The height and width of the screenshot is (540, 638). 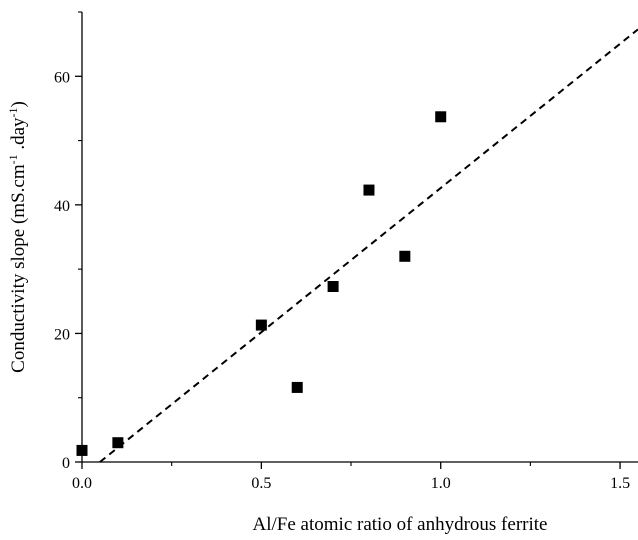 What do you see at coordinates (66, 463) in the screenshot?
I see `y-tick-label: 0` at bounding box center [66, 463].